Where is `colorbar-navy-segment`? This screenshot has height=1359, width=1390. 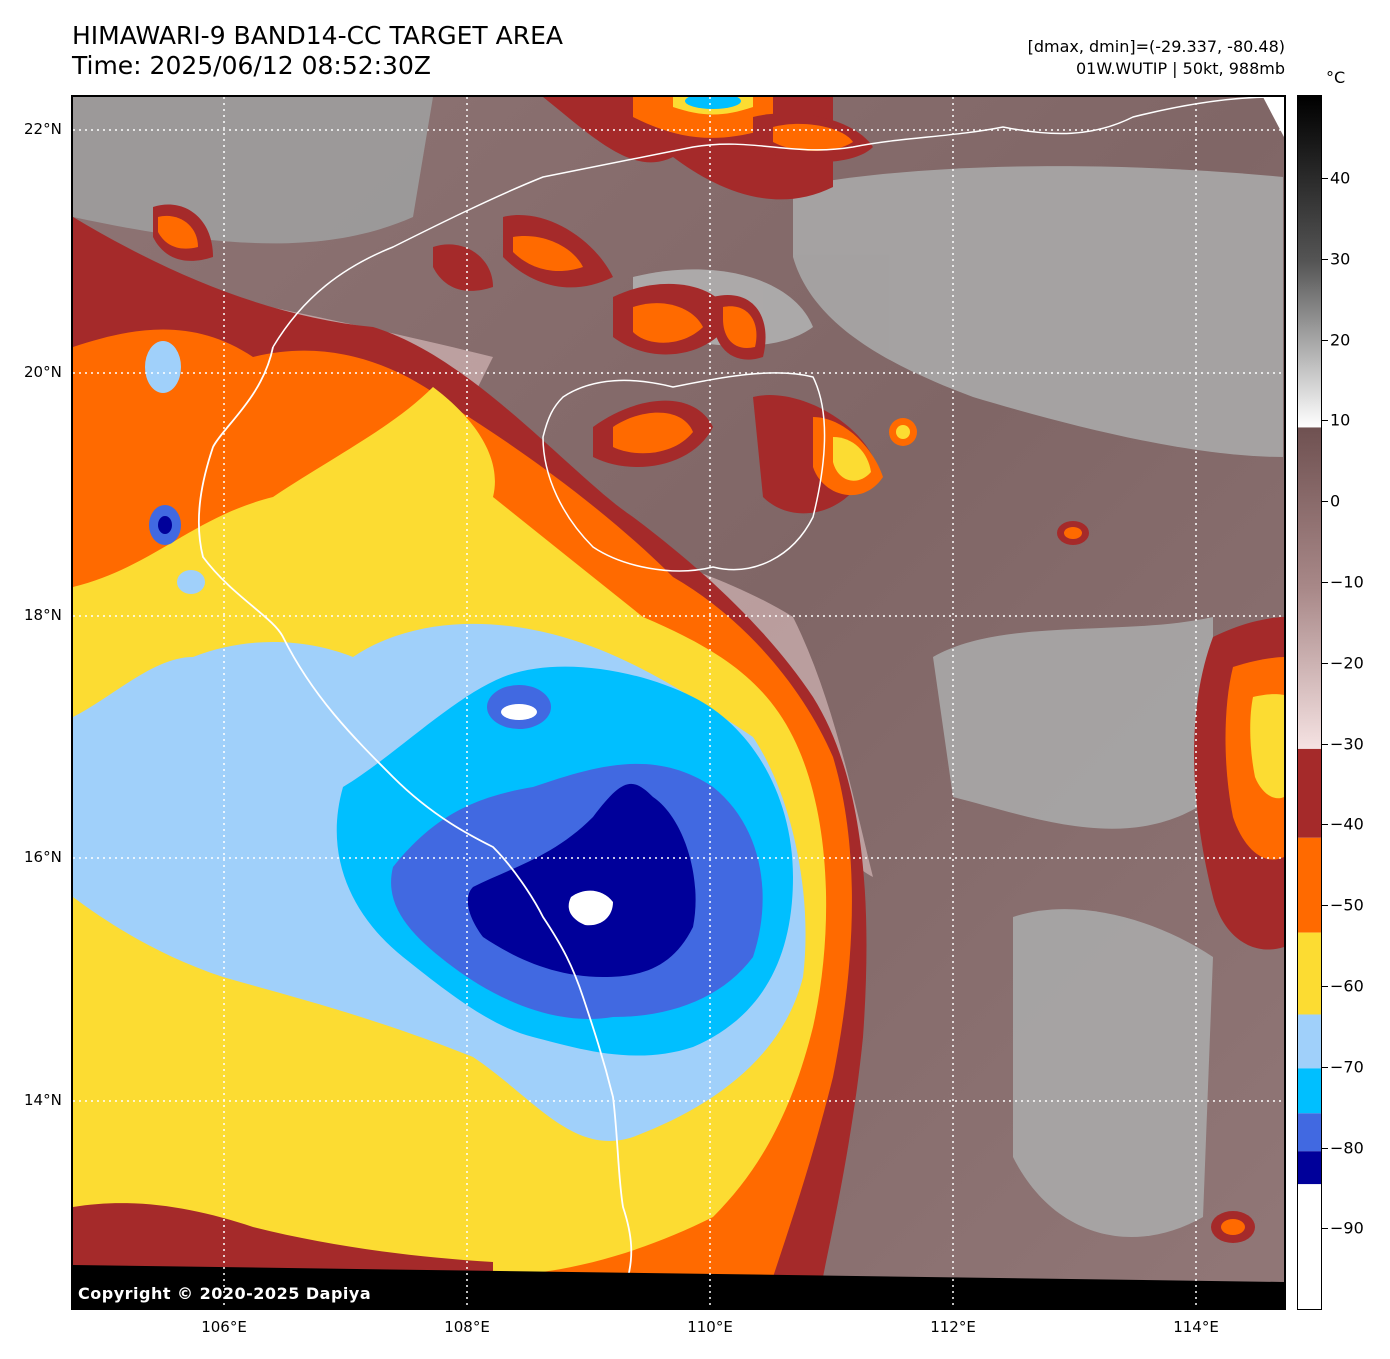
colorbar-navy-segment is located at coordinates (1309, 1168).